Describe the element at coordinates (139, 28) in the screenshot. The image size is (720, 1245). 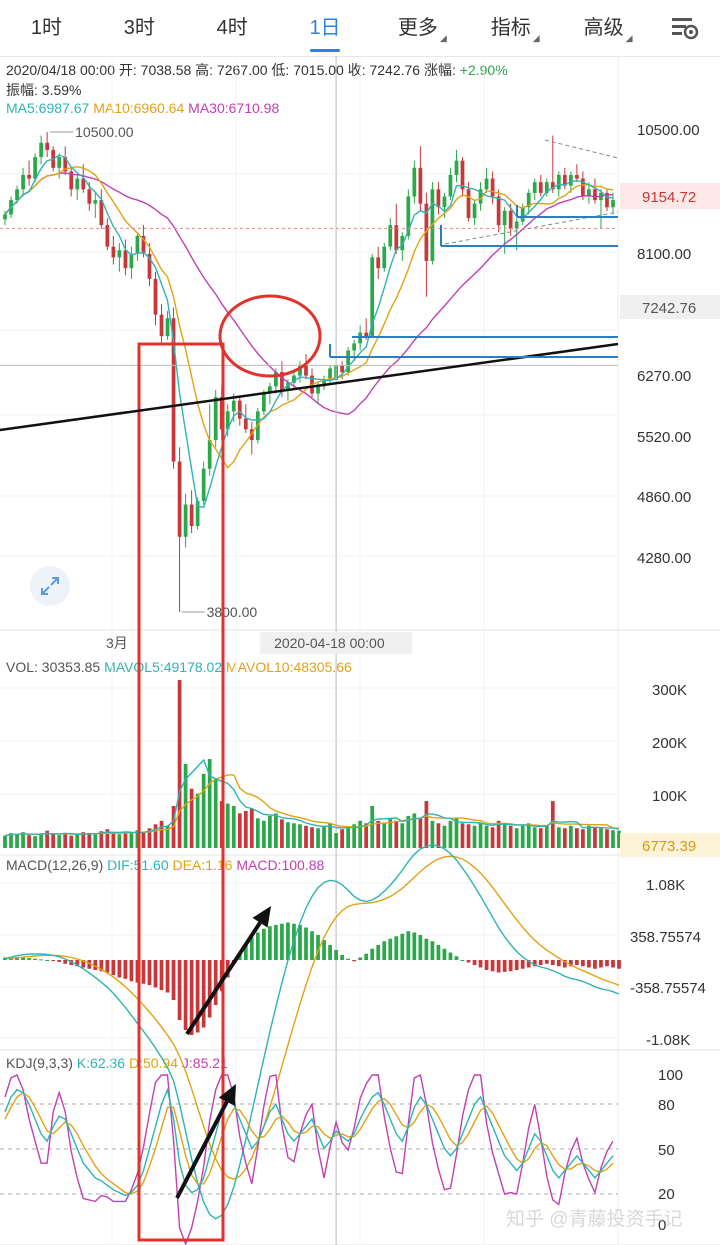
I see `tab-3h: 3时` at that location.